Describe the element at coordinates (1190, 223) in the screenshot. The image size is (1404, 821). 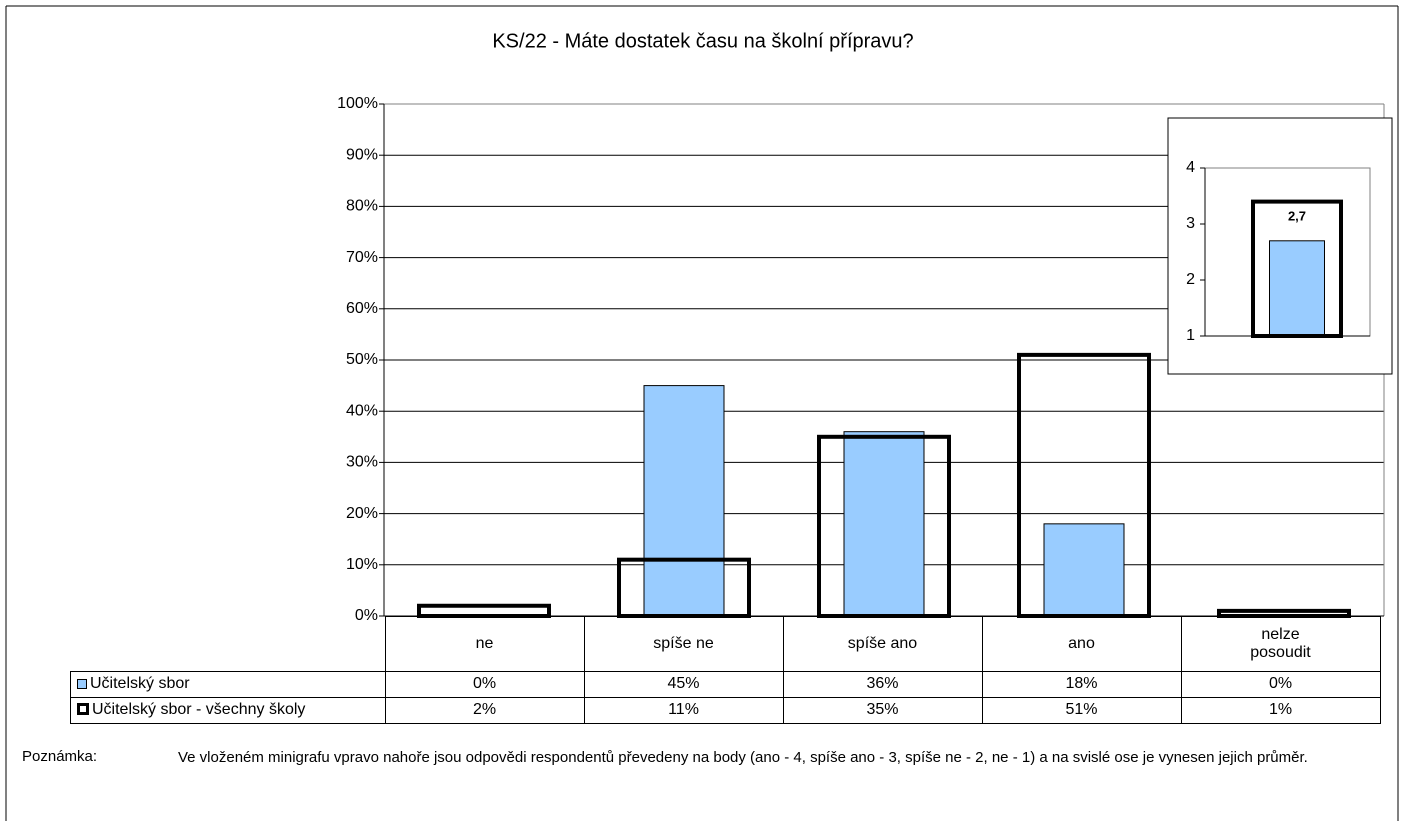
I see `inset-y-tick-label: 3` at that location.